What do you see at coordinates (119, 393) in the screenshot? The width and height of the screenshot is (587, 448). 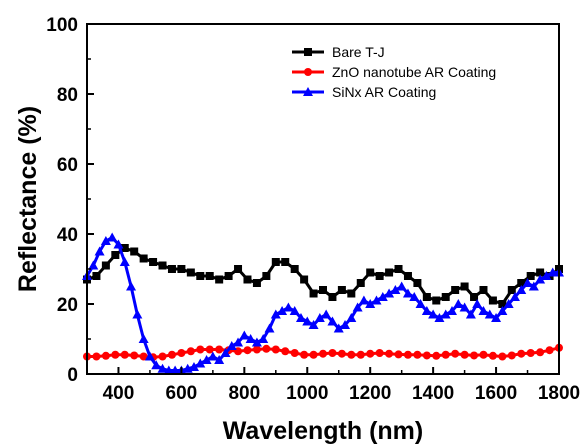 I see `x-tick-label: 400` at bounding box center [119, 393].